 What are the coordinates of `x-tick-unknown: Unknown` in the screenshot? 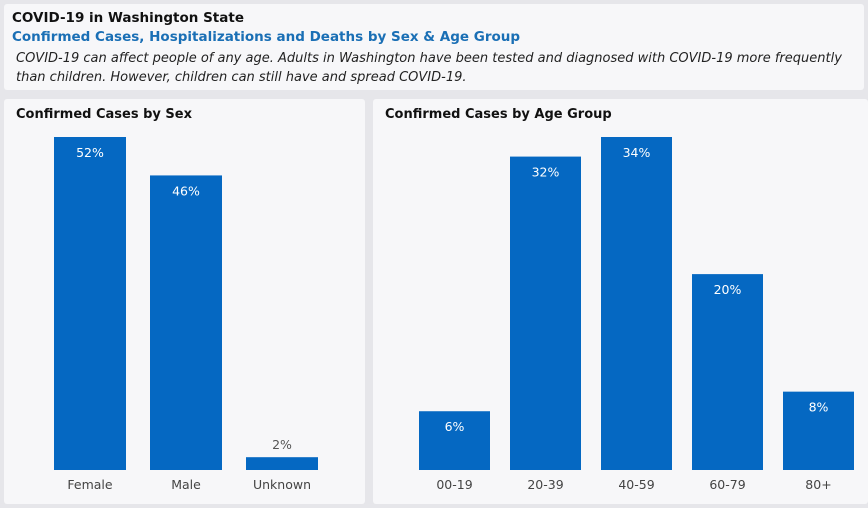 It's located at (282, 484).